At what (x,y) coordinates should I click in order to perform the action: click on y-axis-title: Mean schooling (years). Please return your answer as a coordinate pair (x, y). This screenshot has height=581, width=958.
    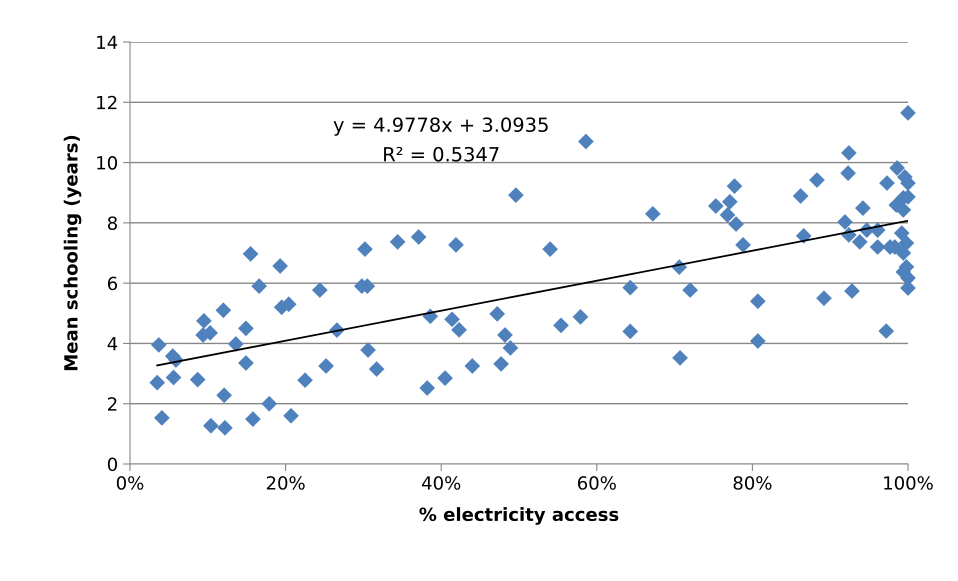
    Looking at the image, I should click on (73, 253).